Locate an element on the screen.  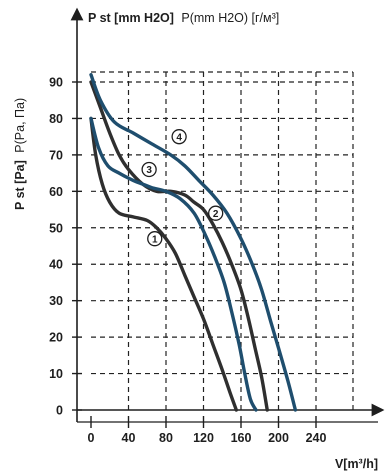
x-axis-title: V[m³/h] is located at coordinates (356, 464).